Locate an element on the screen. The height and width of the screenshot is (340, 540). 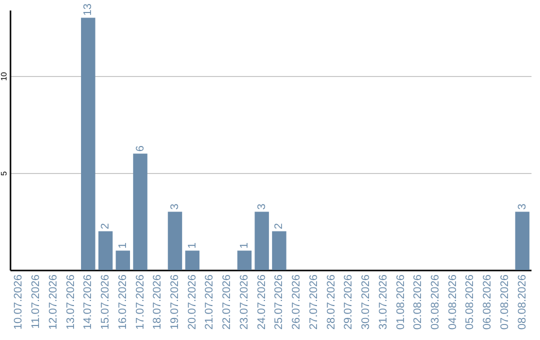
x-tick-label: 18.07.2026 is located at coordinates (158, 302).